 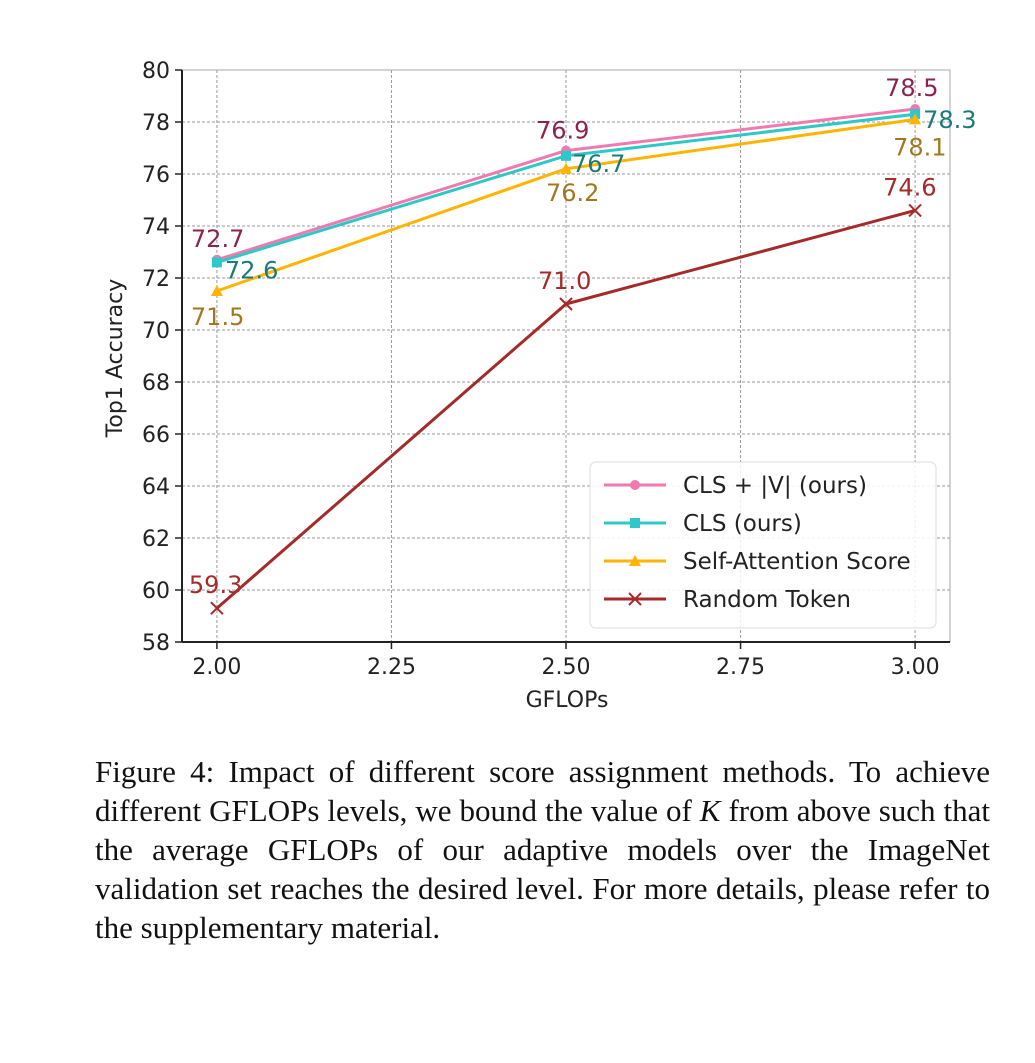 What do you see at coordinates (156, 331) in the screenshot?
I see `y-tick-label-70: 70` at bounding box center [156, 331].